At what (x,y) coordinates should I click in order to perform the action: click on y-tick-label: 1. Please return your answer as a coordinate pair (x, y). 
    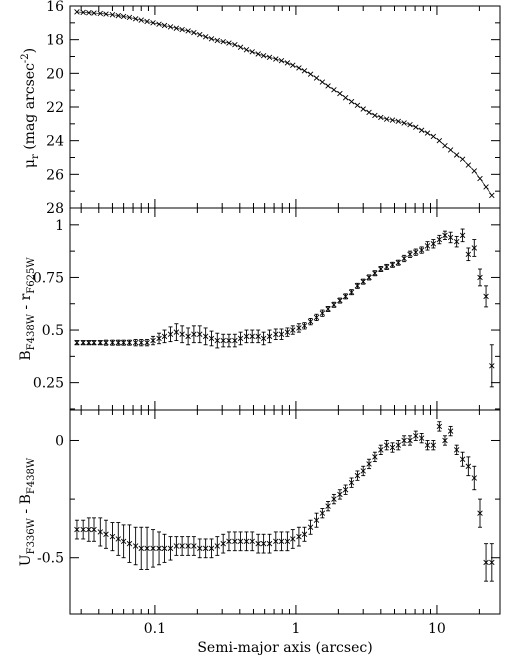
    Looking at the image, I should click on (59, 226).